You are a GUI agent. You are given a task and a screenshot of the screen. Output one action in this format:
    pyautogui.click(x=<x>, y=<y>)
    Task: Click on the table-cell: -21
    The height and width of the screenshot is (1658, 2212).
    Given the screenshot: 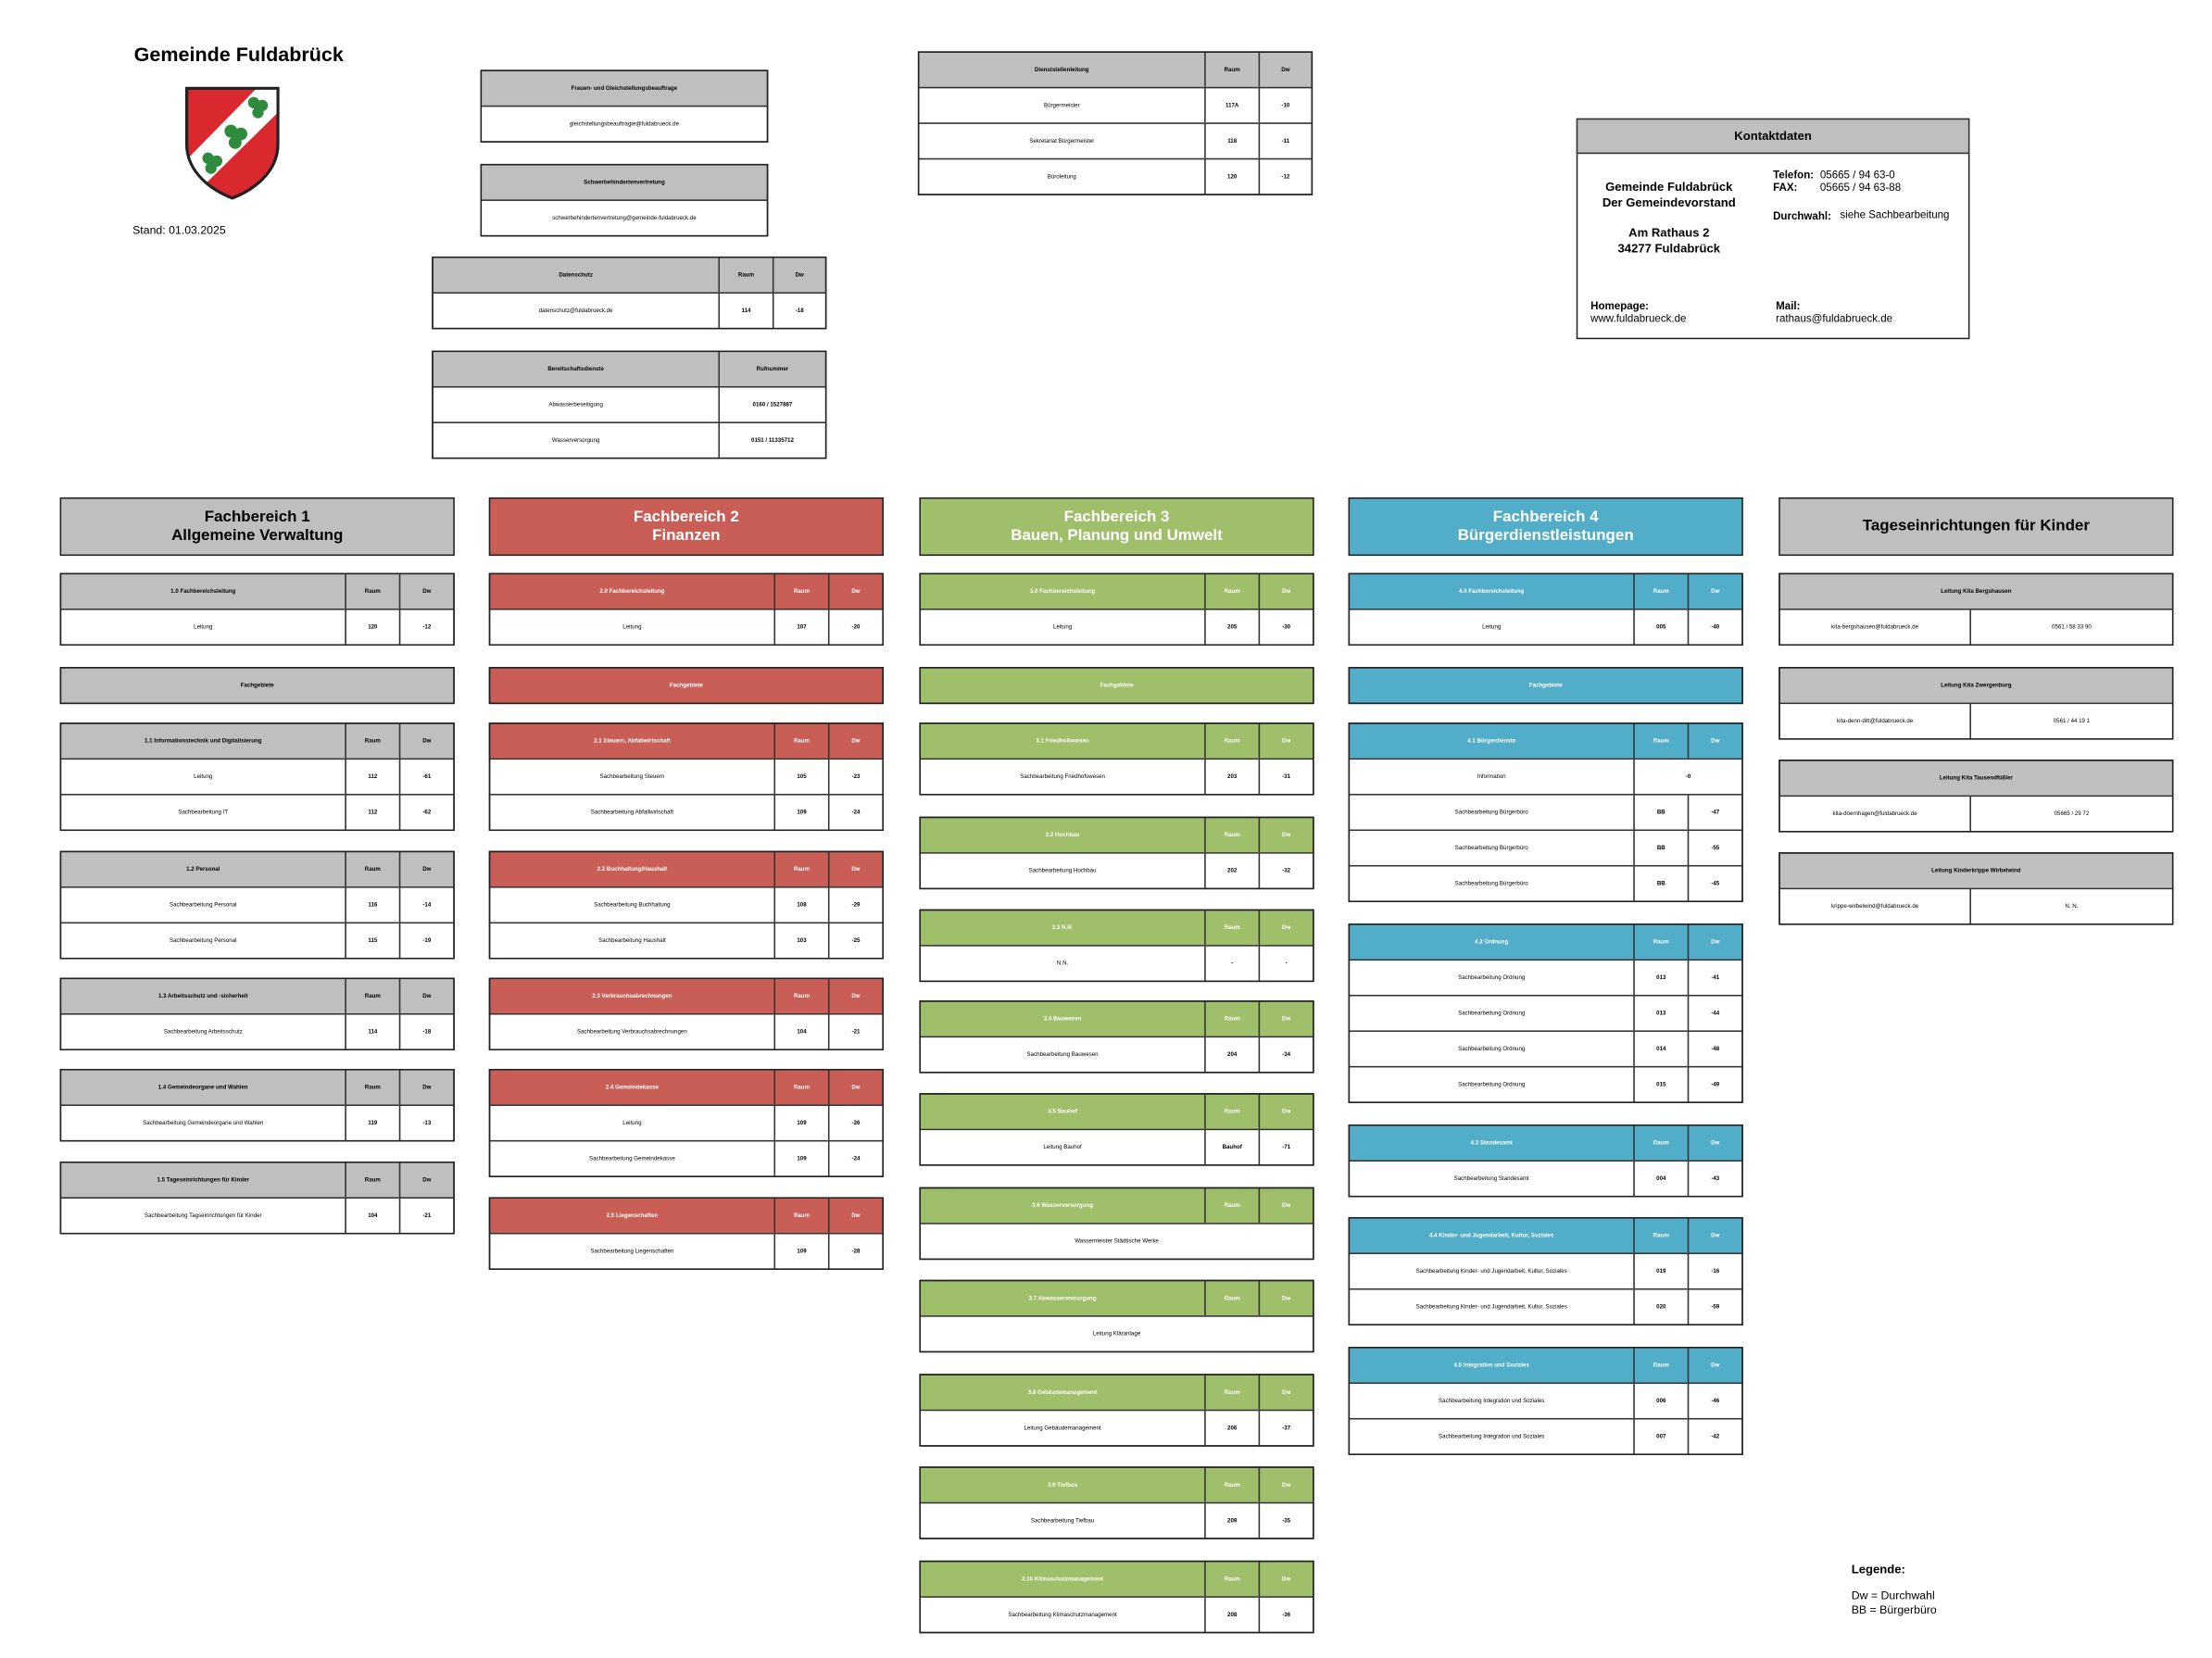 What is the action you would take?
    pyautogui.click(x=855, y=1031)
    